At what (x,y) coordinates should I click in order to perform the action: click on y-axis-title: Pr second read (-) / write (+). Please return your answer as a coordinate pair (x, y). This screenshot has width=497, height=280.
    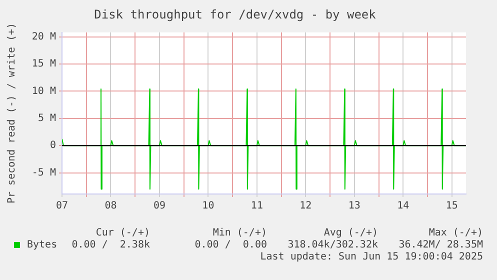
    Looking at the image, I should click on (12, 113).